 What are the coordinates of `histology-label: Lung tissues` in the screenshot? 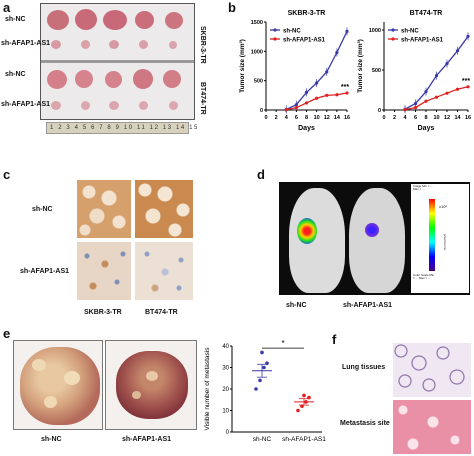 It's located at (364, 367).